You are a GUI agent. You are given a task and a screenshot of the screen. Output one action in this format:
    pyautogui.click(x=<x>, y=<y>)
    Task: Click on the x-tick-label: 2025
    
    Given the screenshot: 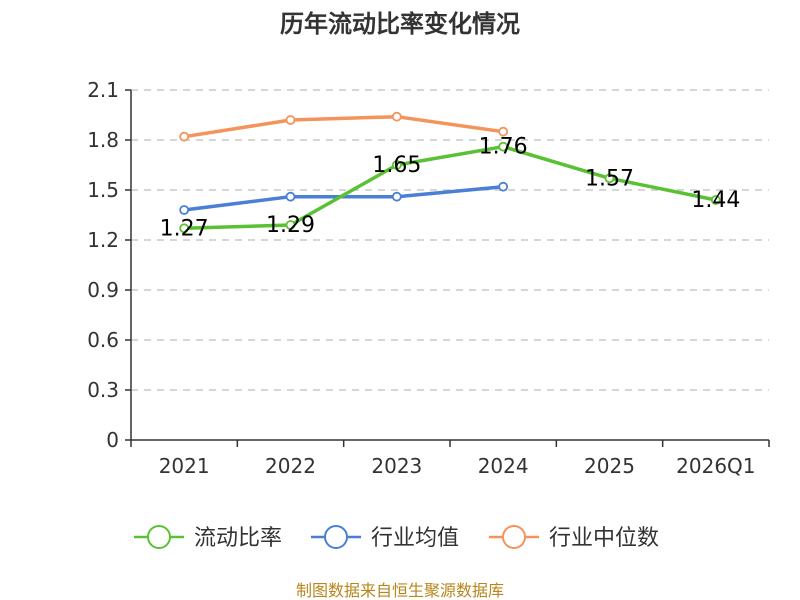 What is the action you would take?
    pyautogui.click(x=609, y=466)
    